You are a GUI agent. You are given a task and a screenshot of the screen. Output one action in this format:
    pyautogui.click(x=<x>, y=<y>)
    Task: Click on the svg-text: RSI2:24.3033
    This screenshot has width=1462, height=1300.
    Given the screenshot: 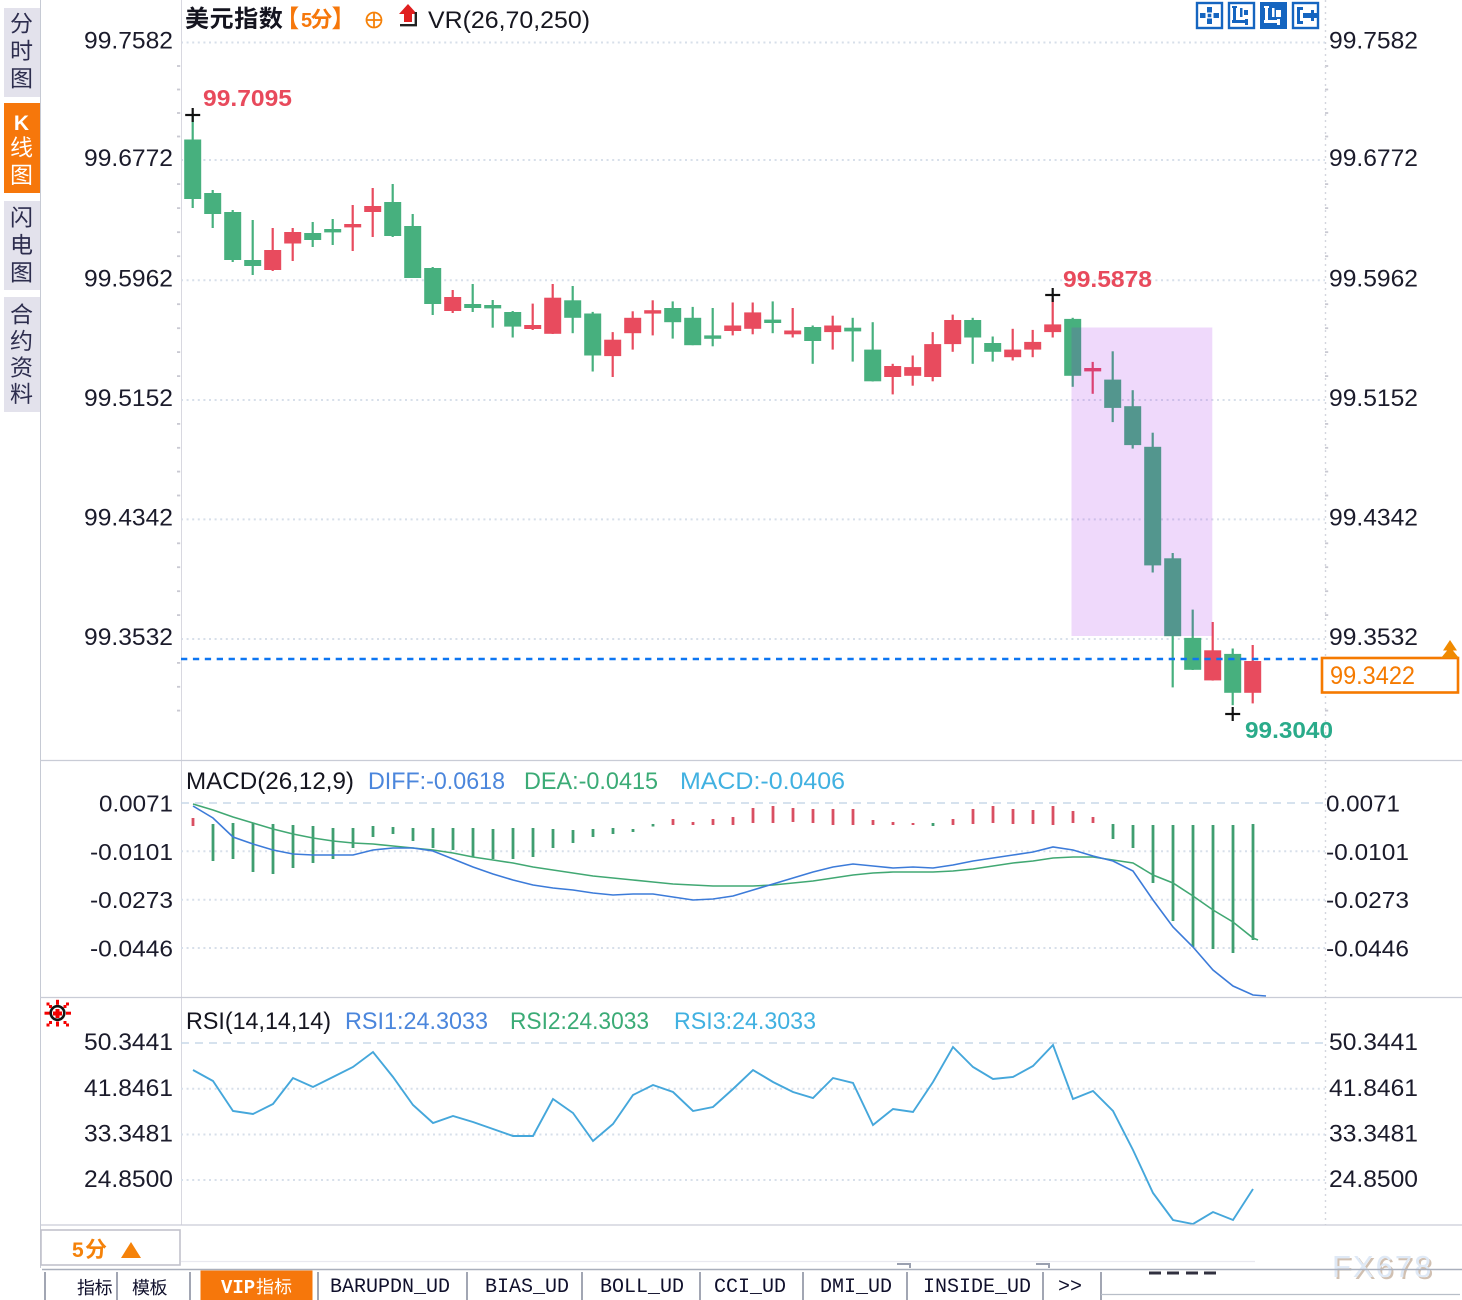 What is the action you would take?
    pyautogui.click(x=579, y=1021)
    